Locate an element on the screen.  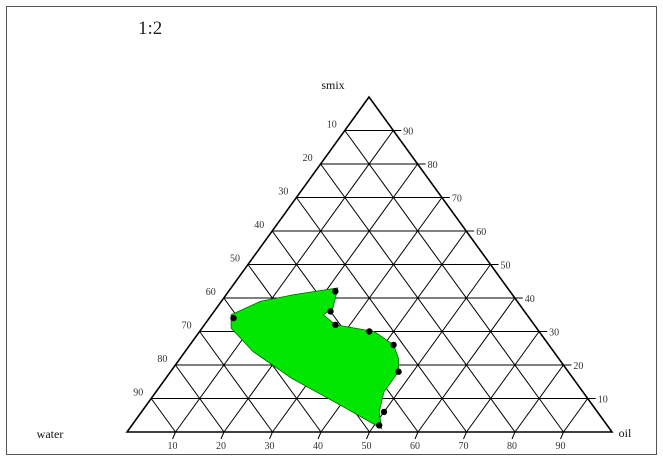
tick-label-left: 20 is located at coordinates (308, 158).